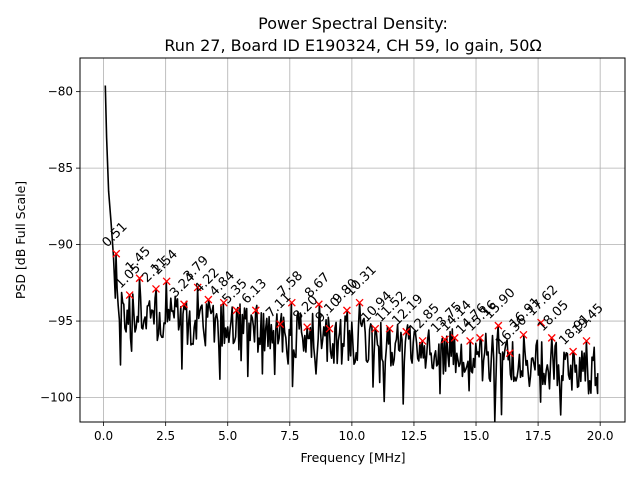 This screenshot has width=640, height=480. I want to click on x-axis-ticks: 0.0 2.5 5.0 7.5 10.0 12.5 15.0 17.5 20.0, so click(354, 432).